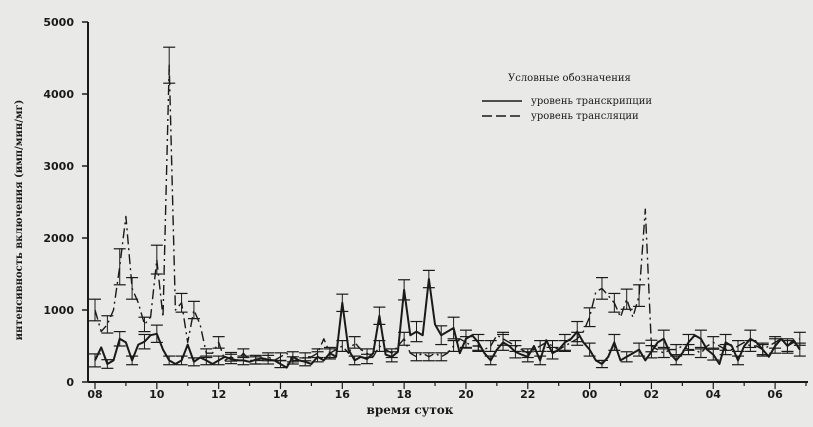 The image size is (813, 427). What do you see at coordinates (466, 394) in the screenshot?
I see `x-tick-label: 20` at bounding box center [466, 394].